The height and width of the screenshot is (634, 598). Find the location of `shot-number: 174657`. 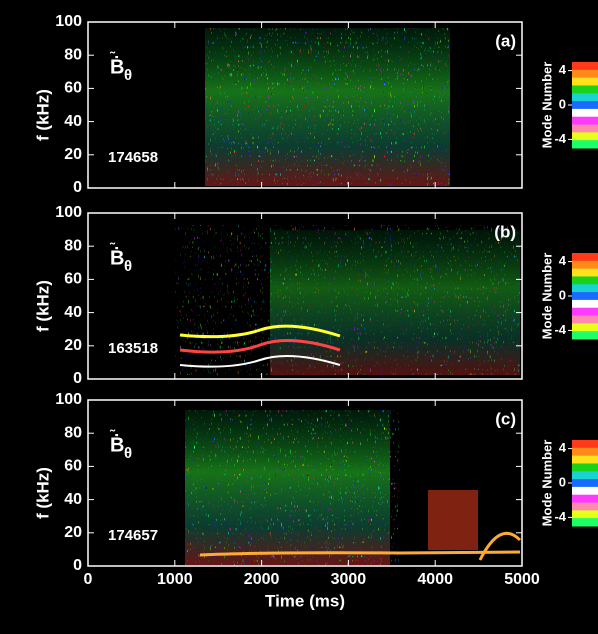

shot-number: 174657 is located at coordinates (133, 535).